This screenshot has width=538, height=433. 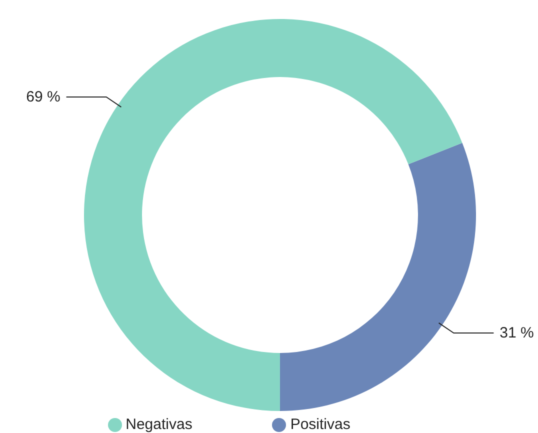 What do you see at coordinates (320, 424) in the screenshot?
I see `legend-label: Positivas` at bounding box center [320, 424].